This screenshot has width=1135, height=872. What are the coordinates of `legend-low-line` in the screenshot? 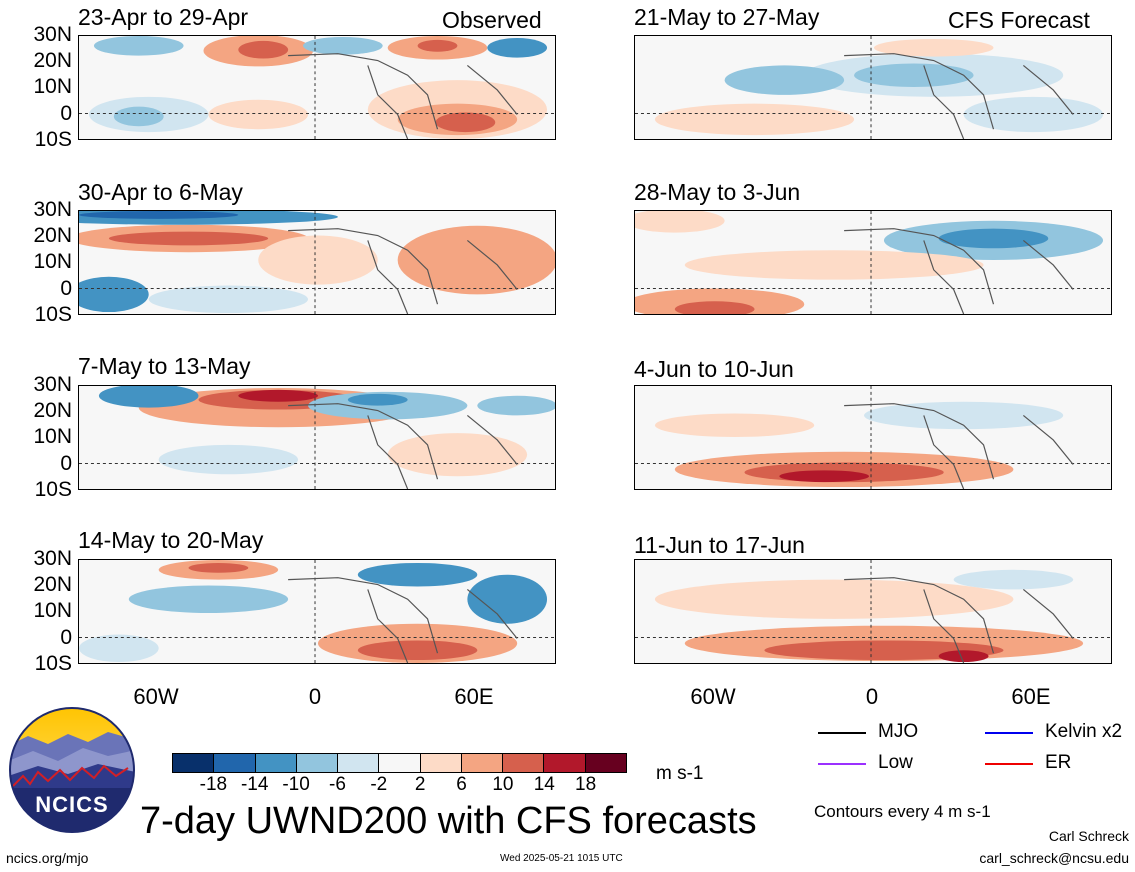 It's located at (842, 764).